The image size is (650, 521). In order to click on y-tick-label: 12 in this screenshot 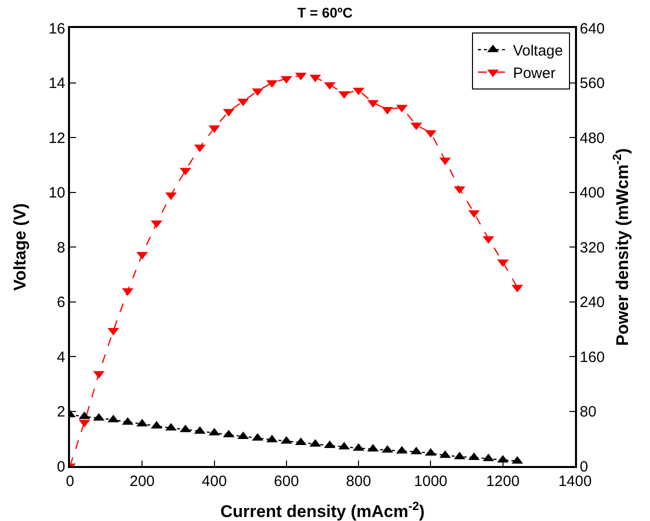, I will do `click(57, 138)`.